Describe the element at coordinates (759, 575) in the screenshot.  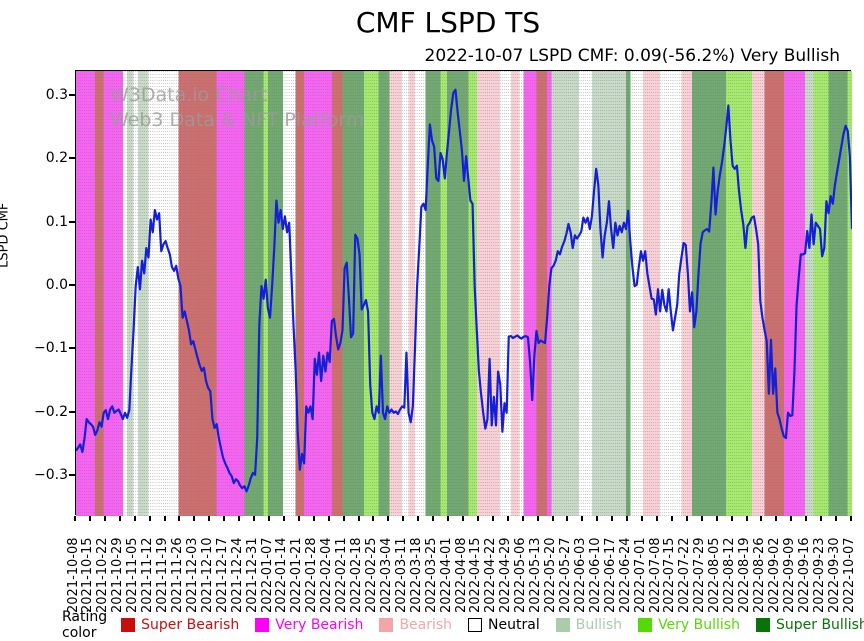
I see `x-tick-label: 2022-08-26` at that location.